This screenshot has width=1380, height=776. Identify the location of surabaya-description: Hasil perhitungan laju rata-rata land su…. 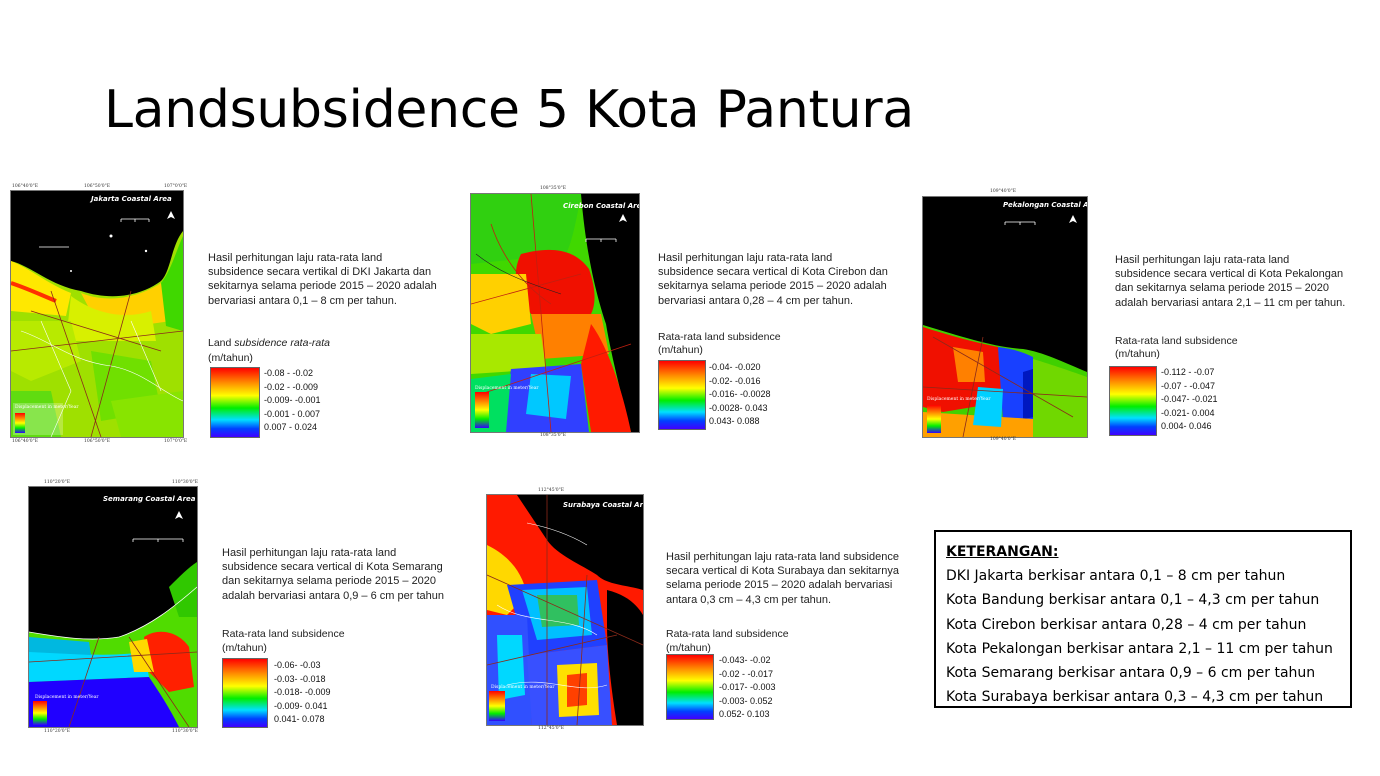
(782, 578).